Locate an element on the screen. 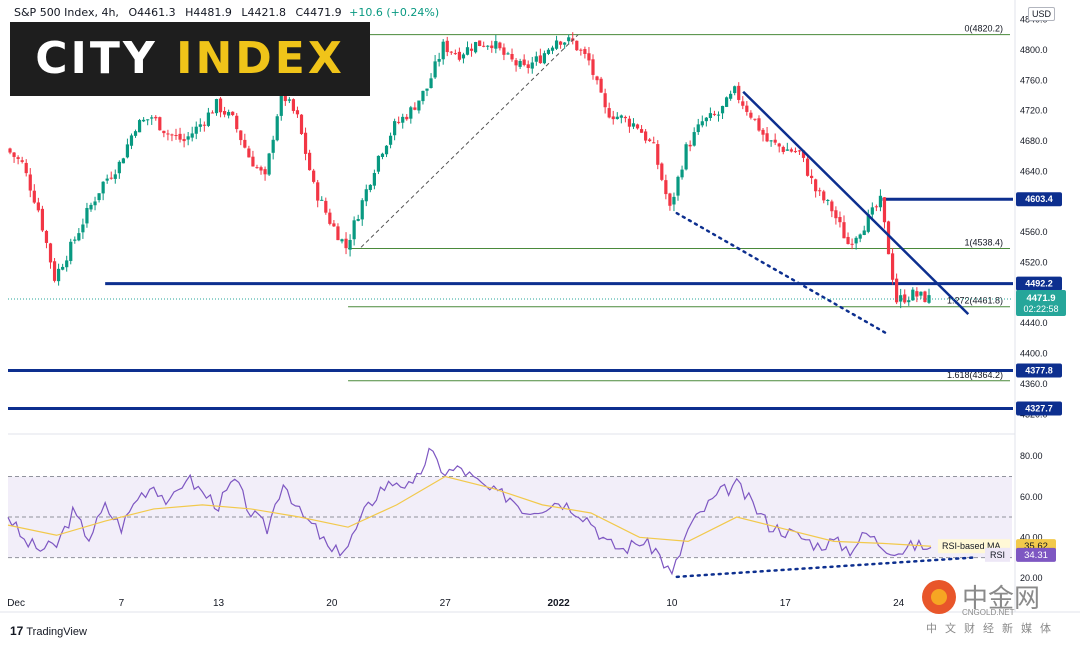  time-tick-label: 10 is located at coordinates (672, 603).